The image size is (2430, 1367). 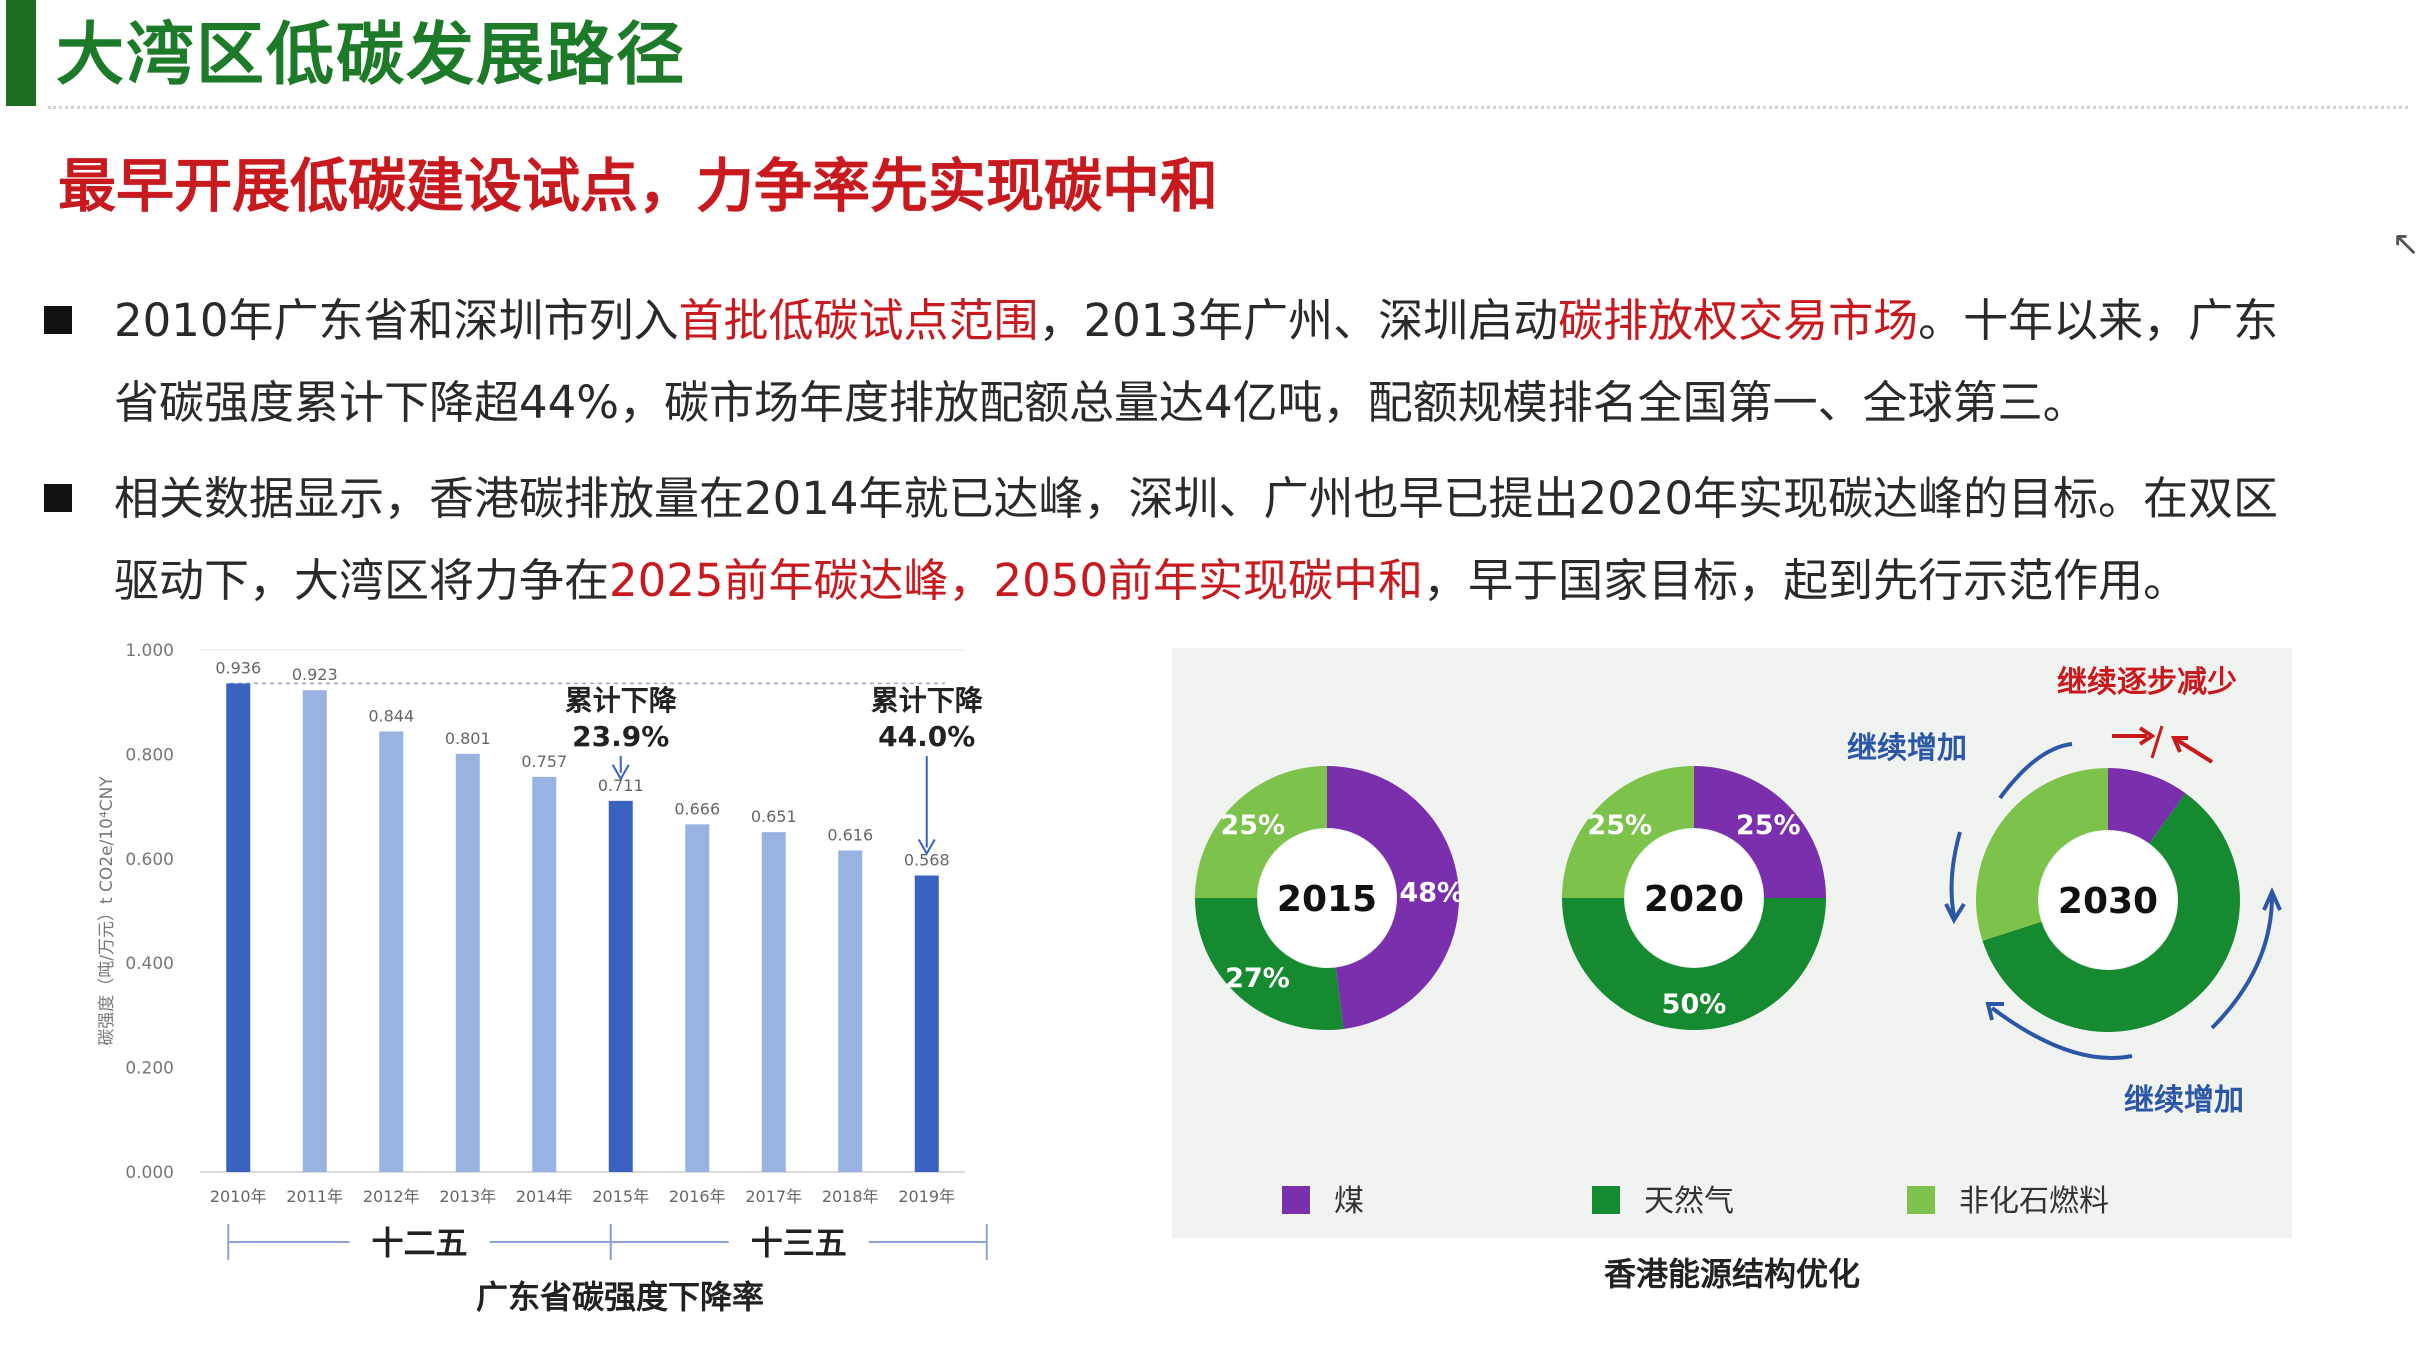 I want to click on x-tick-label: 2019年, so click(x=926, y=1196).